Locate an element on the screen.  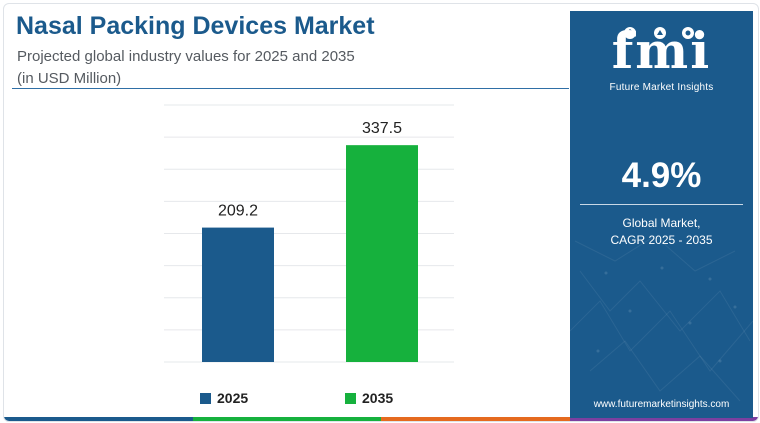
logo-icons is located at coordinates (659, 33).